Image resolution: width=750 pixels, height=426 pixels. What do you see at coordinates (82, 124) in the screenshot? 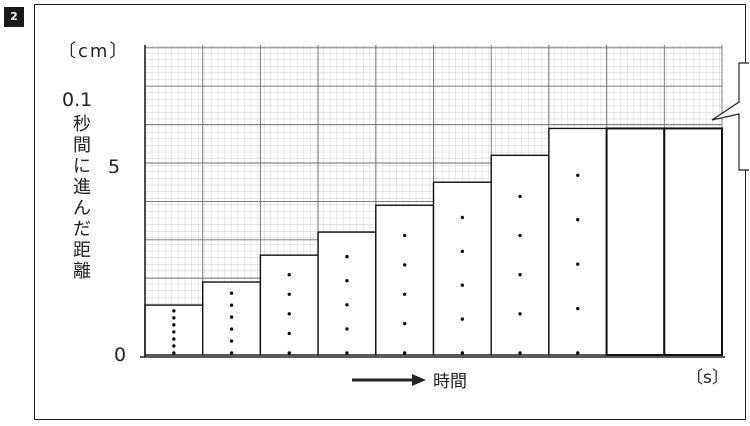
I see `y-axis-label-char: 秒` at bounding box center [82, 124].